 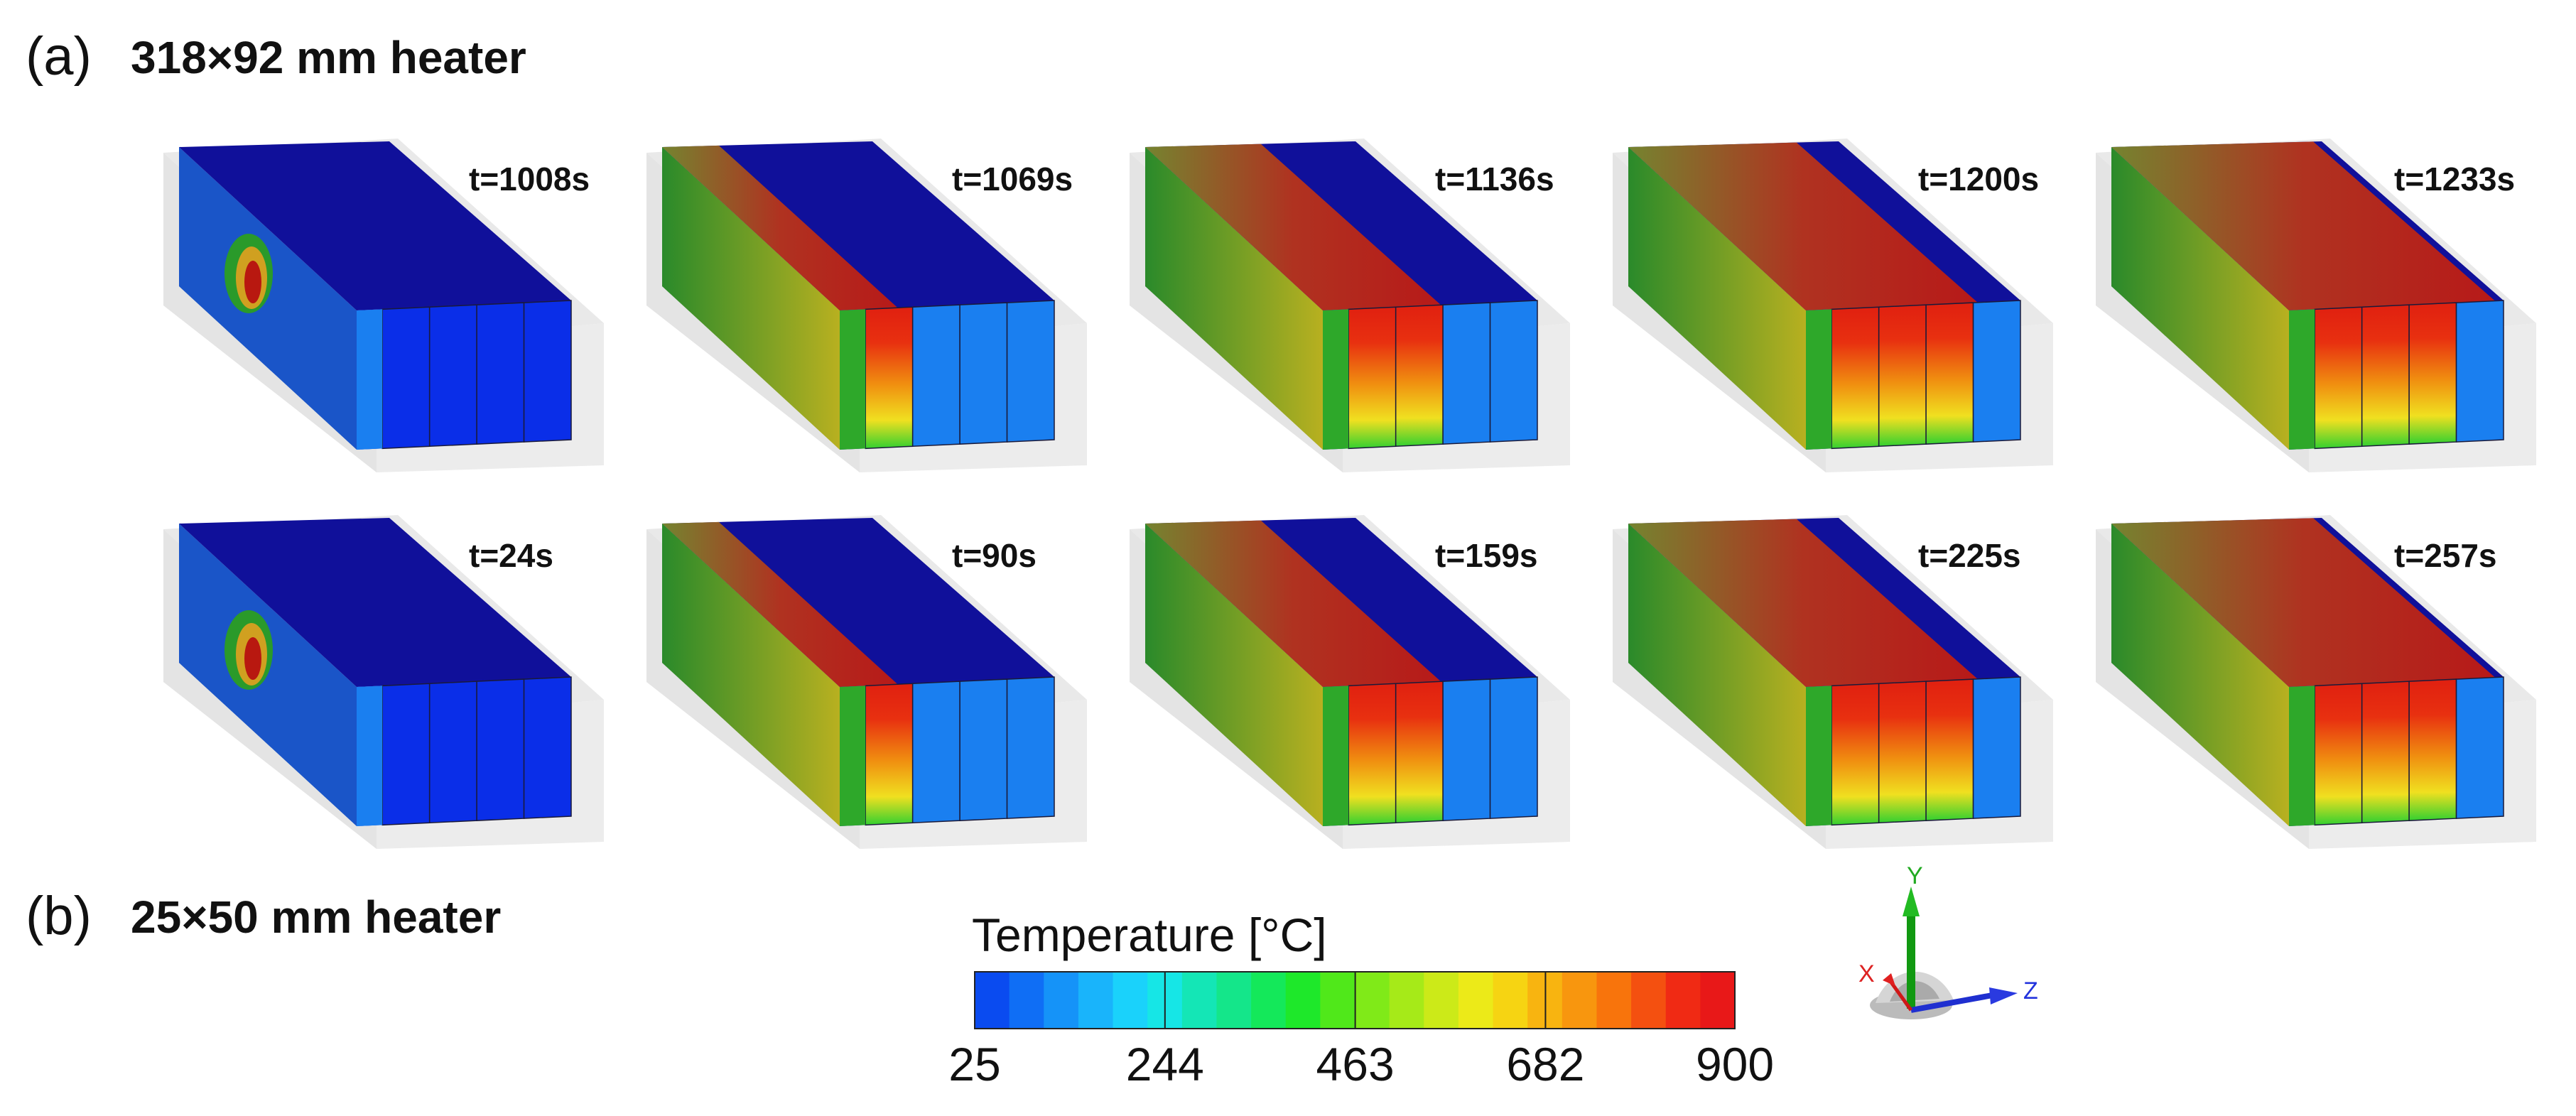 I want to click on time-label: t=1200s, so click(x=1979, y=179).